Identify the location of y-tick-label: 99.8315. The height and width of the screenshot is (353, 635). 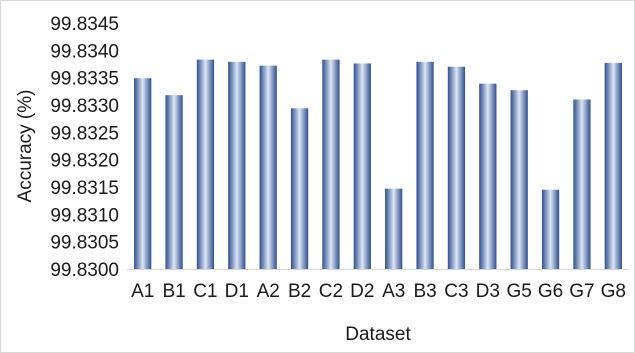
(84, 188).